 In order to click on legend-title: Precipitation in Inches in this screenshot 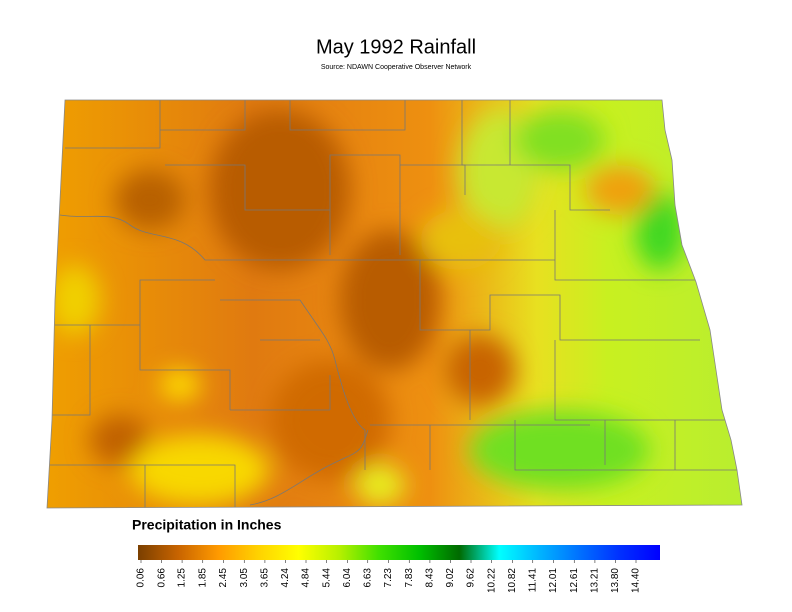, I will do `click(207, 525)`.